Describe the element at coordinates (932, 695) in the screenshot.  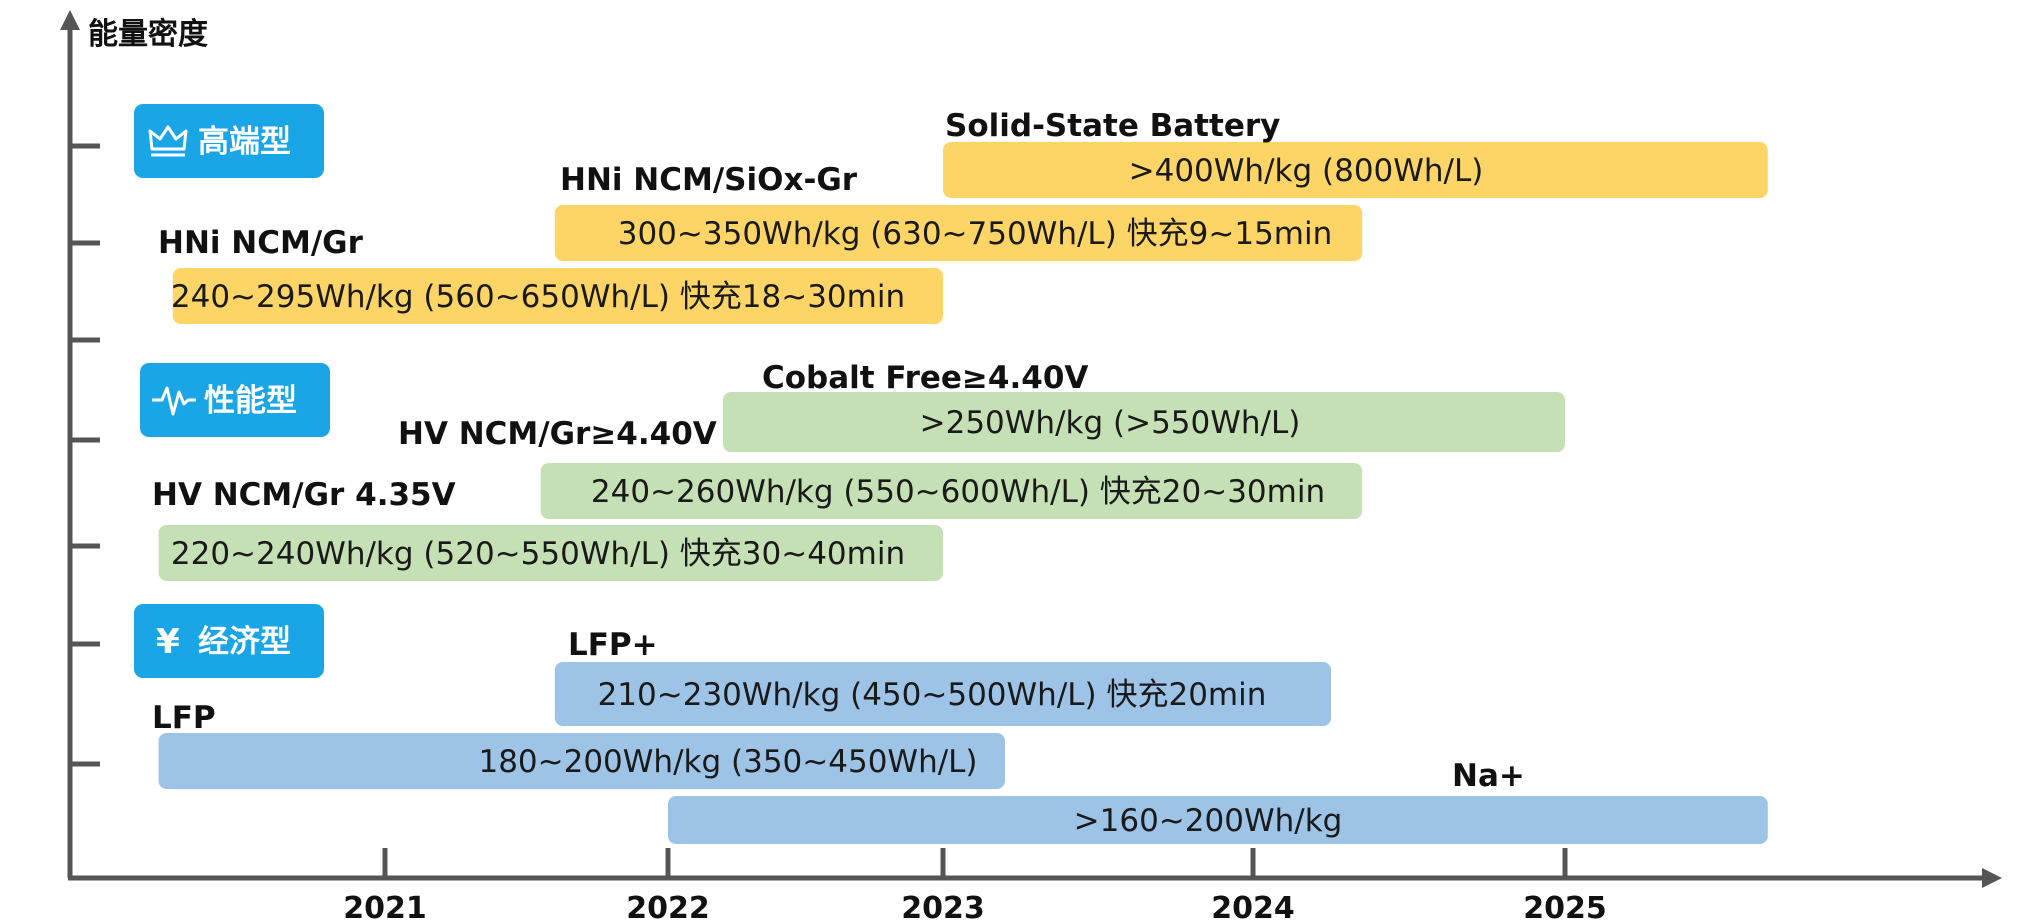
I see `range-bar-value-label: 210~230Wh/kg (450~500Wh/L) 快充20min` at that location.